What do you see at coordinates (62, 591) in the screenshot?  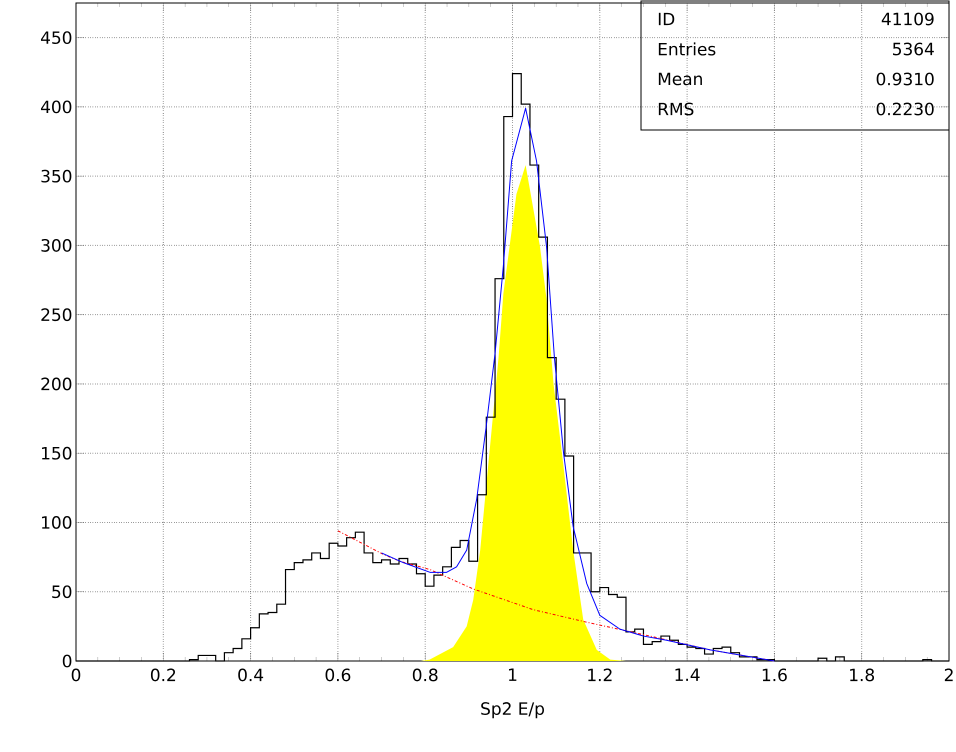 I see `y-tick-label: 50` at bounding box center [62, 591].